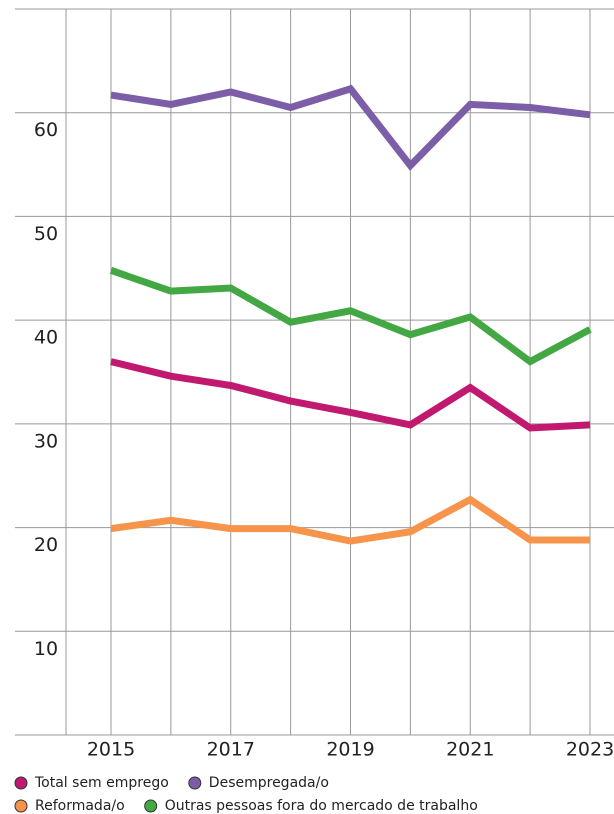 The height and width of the screenshot is (814, 614). What do you see at coordinates (80, 806) in the screenshot?
I see `legend-label: Reformada/o` at bounding box center [80, 806].